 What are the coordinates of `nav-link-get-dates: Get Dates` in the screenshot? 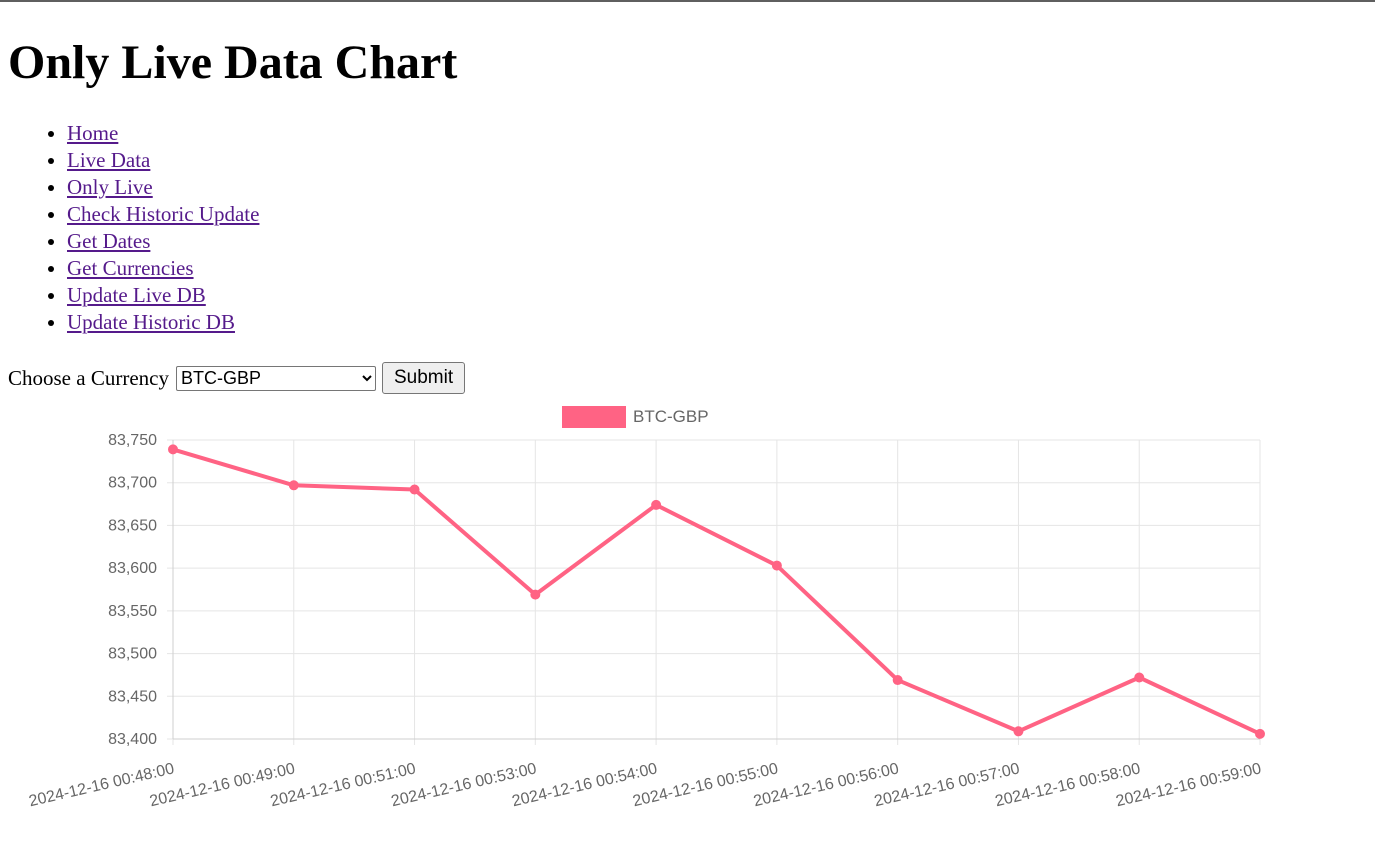 It's located at (109, 241).